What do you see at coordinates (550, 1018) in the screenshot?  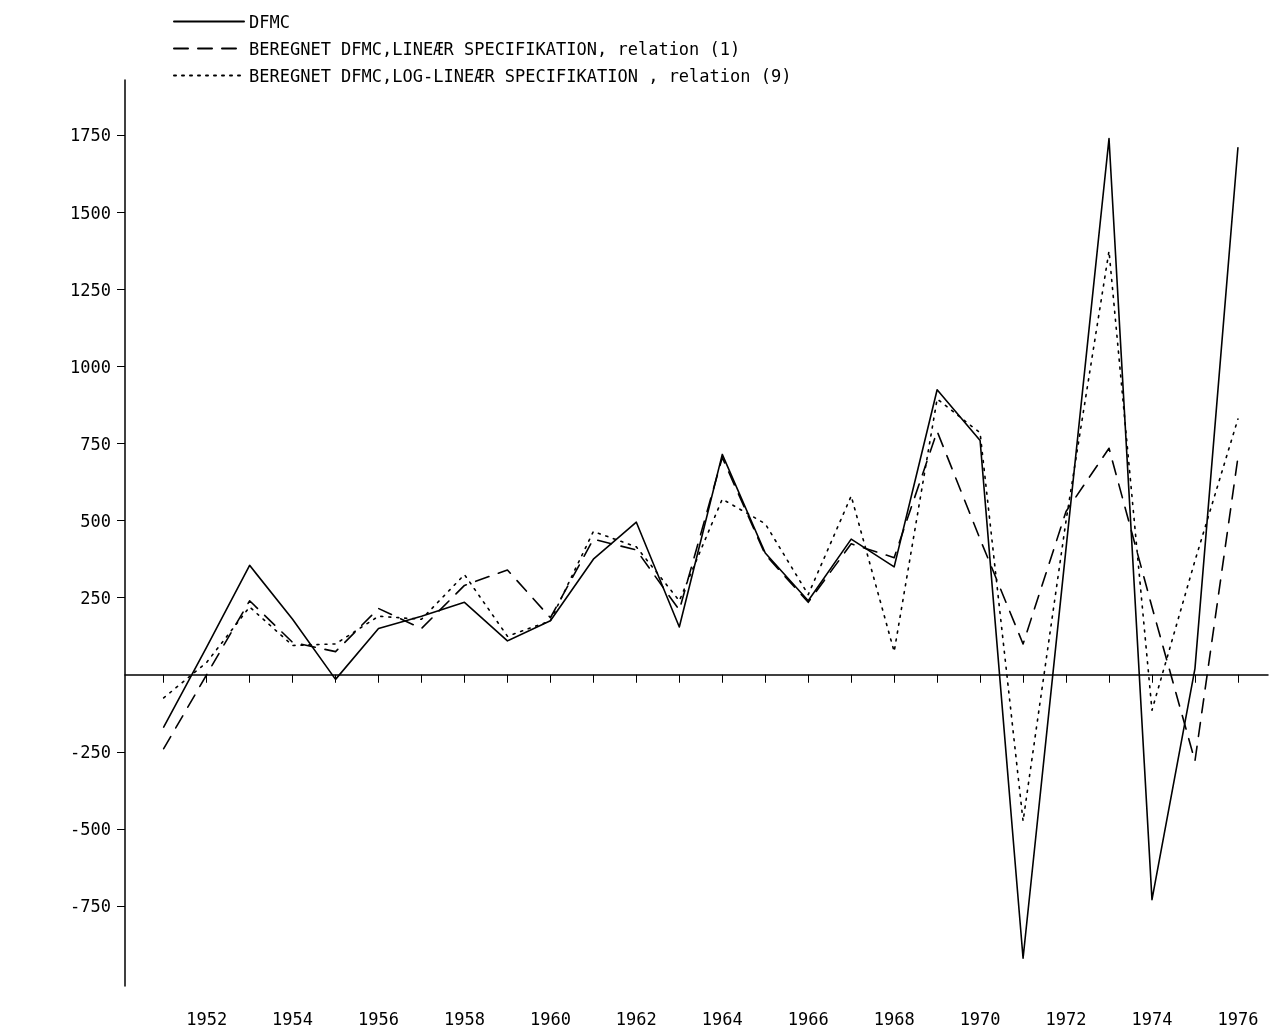 I see `x-tick-label: 1960` at bounding box center [550, 1018].